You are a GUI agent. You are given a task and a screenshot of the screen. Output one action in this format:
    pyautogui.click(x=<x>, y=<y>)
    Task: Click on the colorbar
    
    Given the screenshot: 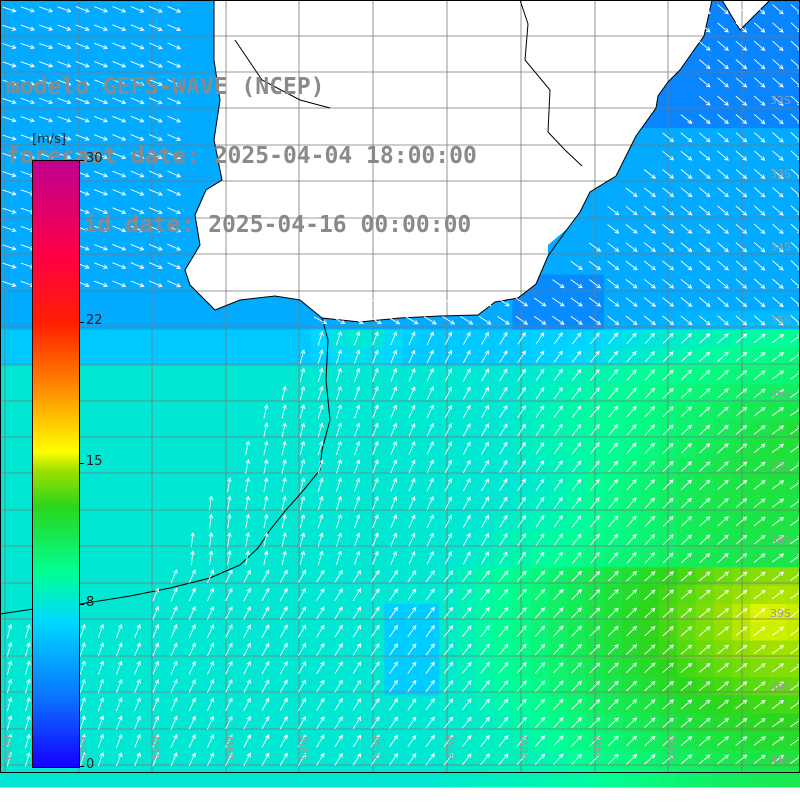 What is the action you would take?
    pyautogui.click(x=56, y=464)
    